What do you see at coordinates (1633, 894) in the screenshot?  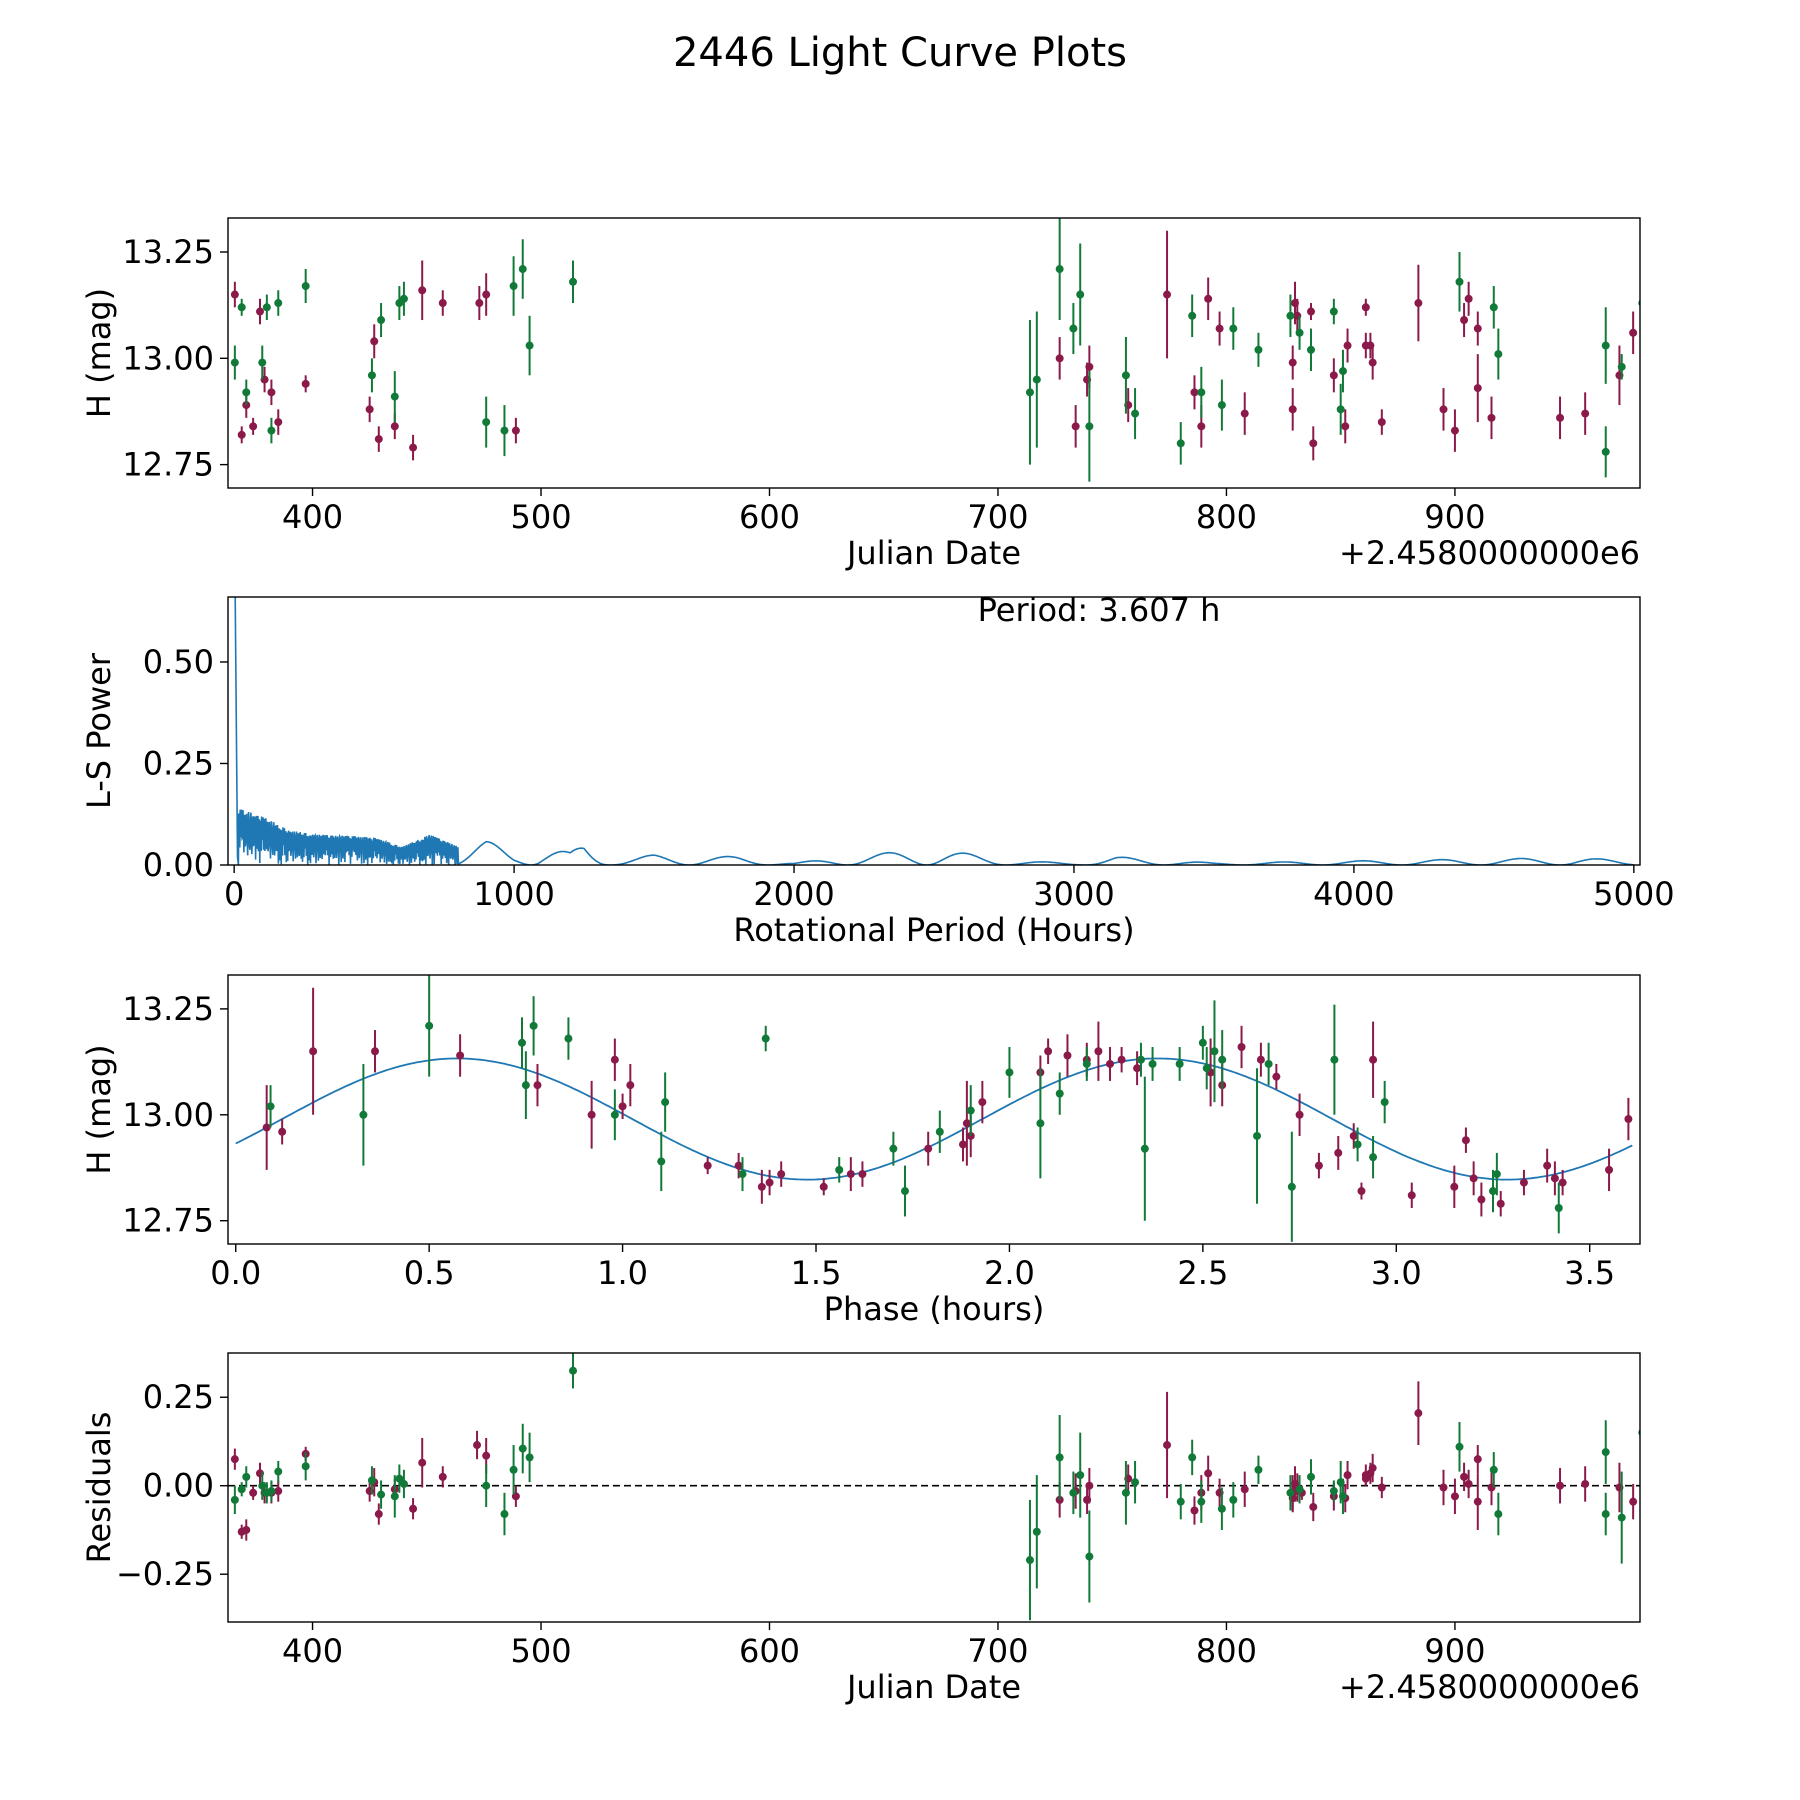 I see `x-tick-label: 5000` at bounding box center [1633, 894].